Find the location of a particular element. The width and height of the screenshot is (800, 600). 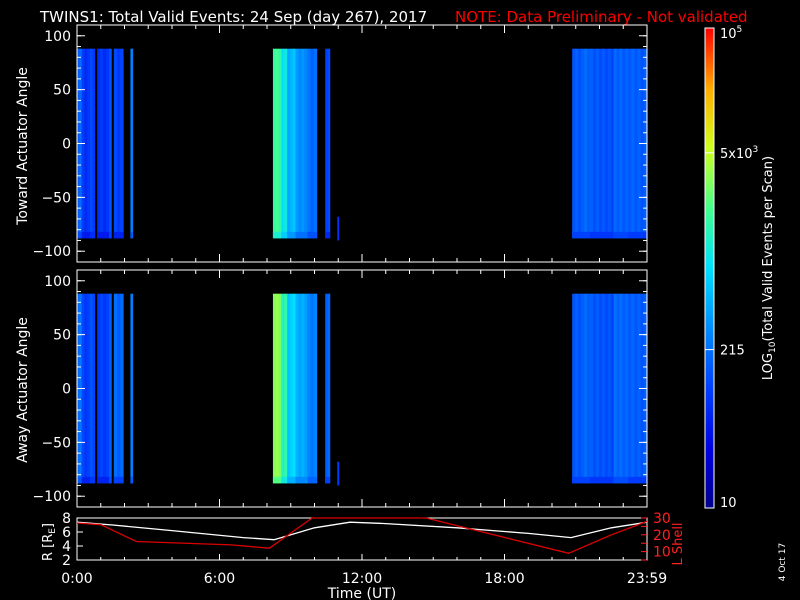

heatmap-spike is located at coordinates (338, 228).